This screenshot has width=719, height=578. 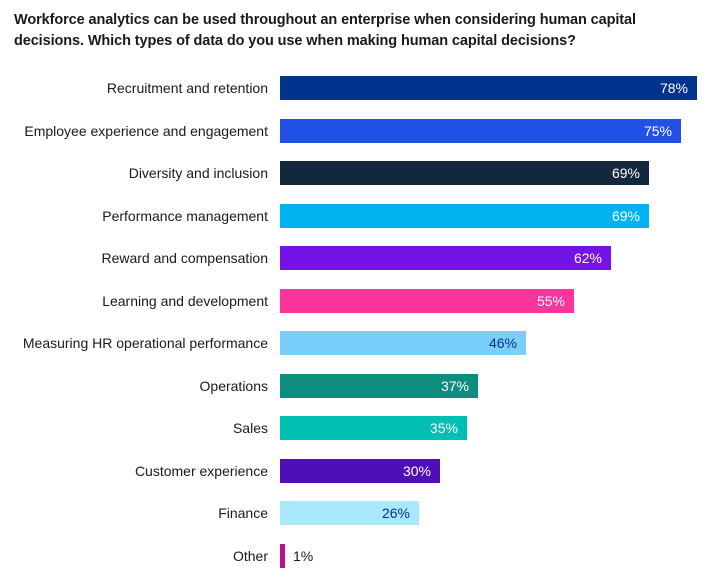 I want to click on chart-row: Sales 35%, so click(x=359, y=428).